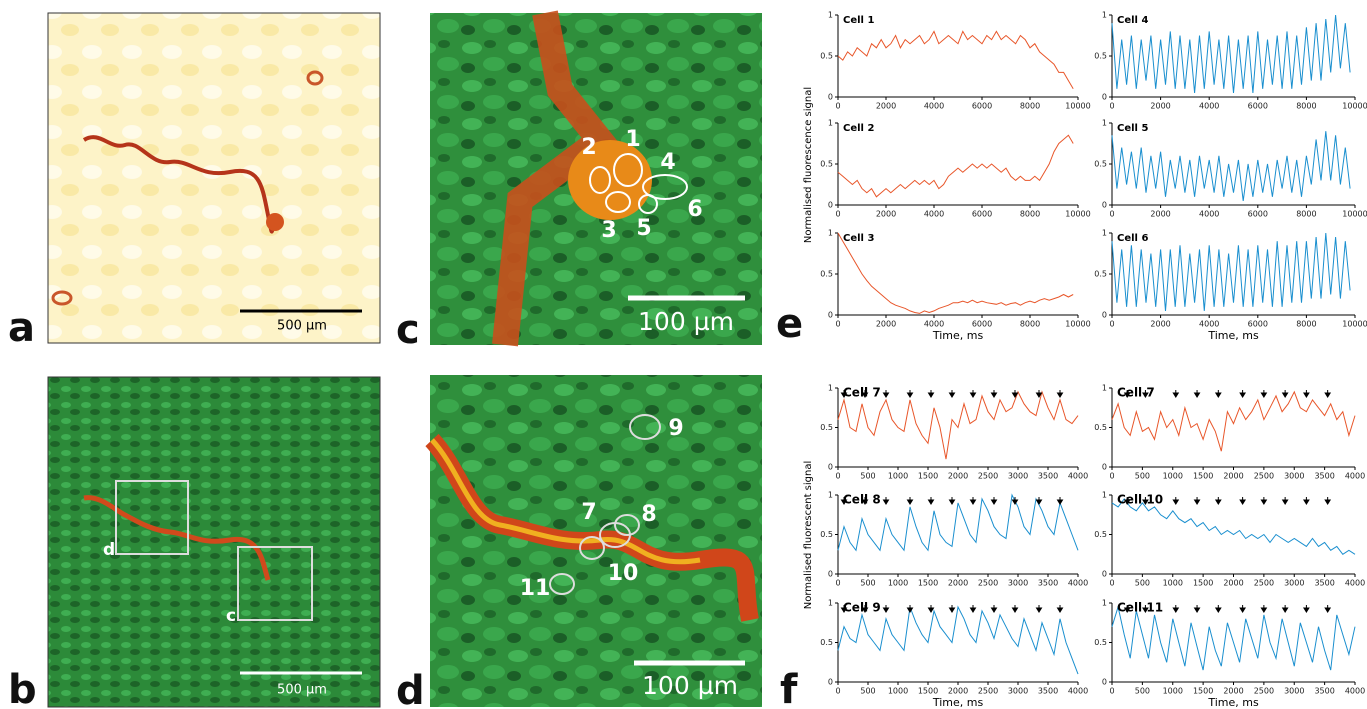  What do you see at coordinates (808, 165) in the screenshot?
I see `y-axis-label: Normalised fluorescence signal` at bounding box center [808, 165].